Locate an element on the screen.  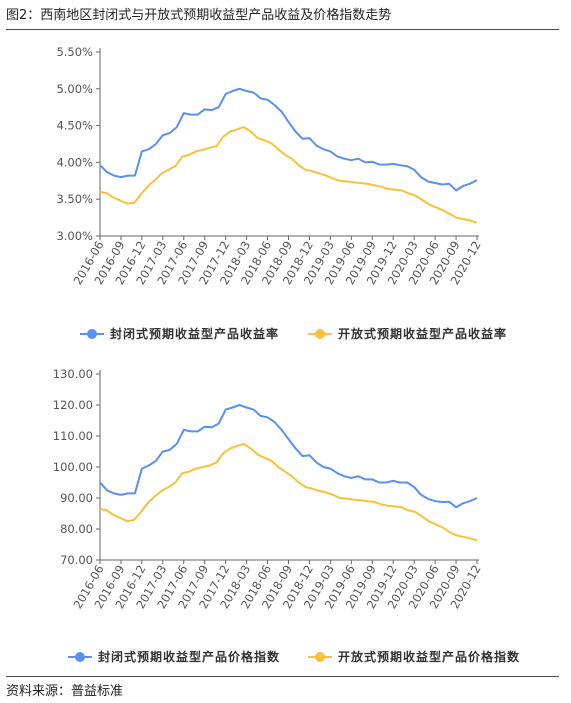
y-tick-label: 5.00% is located at coordinates (74, 89).